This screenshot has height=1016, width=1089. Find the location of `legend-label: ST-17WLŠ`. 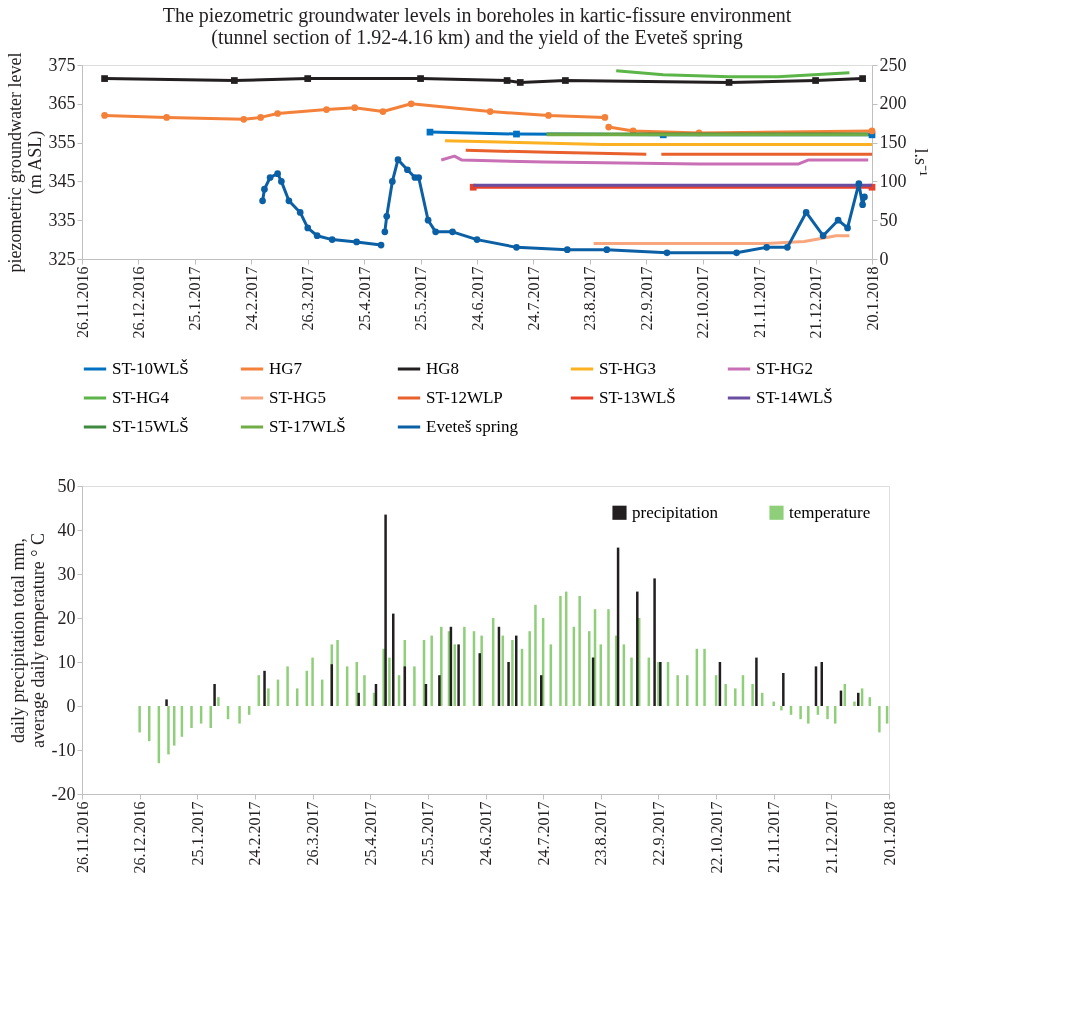

legend-label: ST-17WLŠ is located at coordinates (307, 426).